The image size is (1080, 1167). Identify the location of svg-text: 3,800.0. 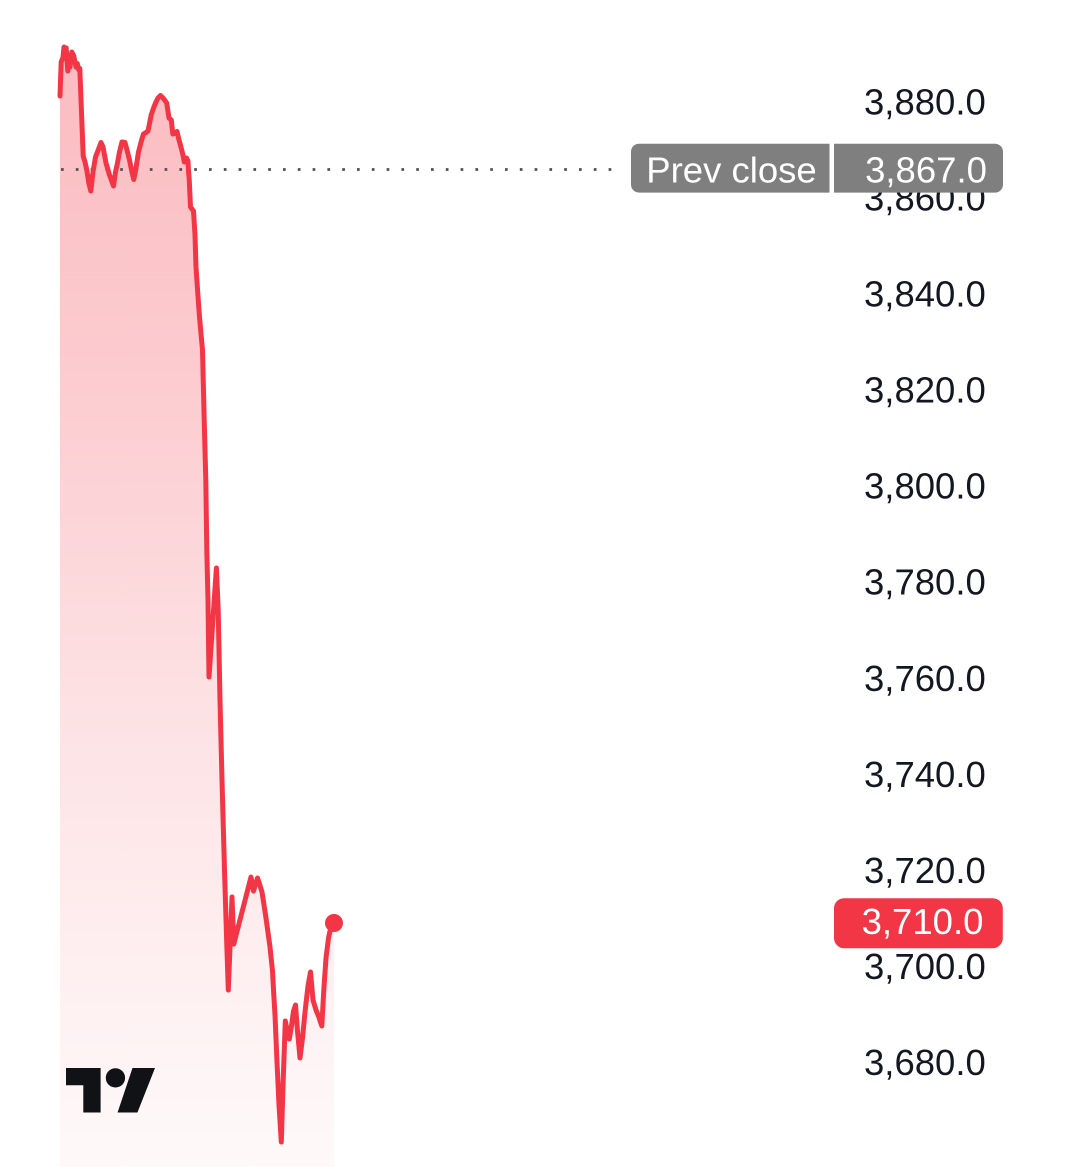
(925, 486).